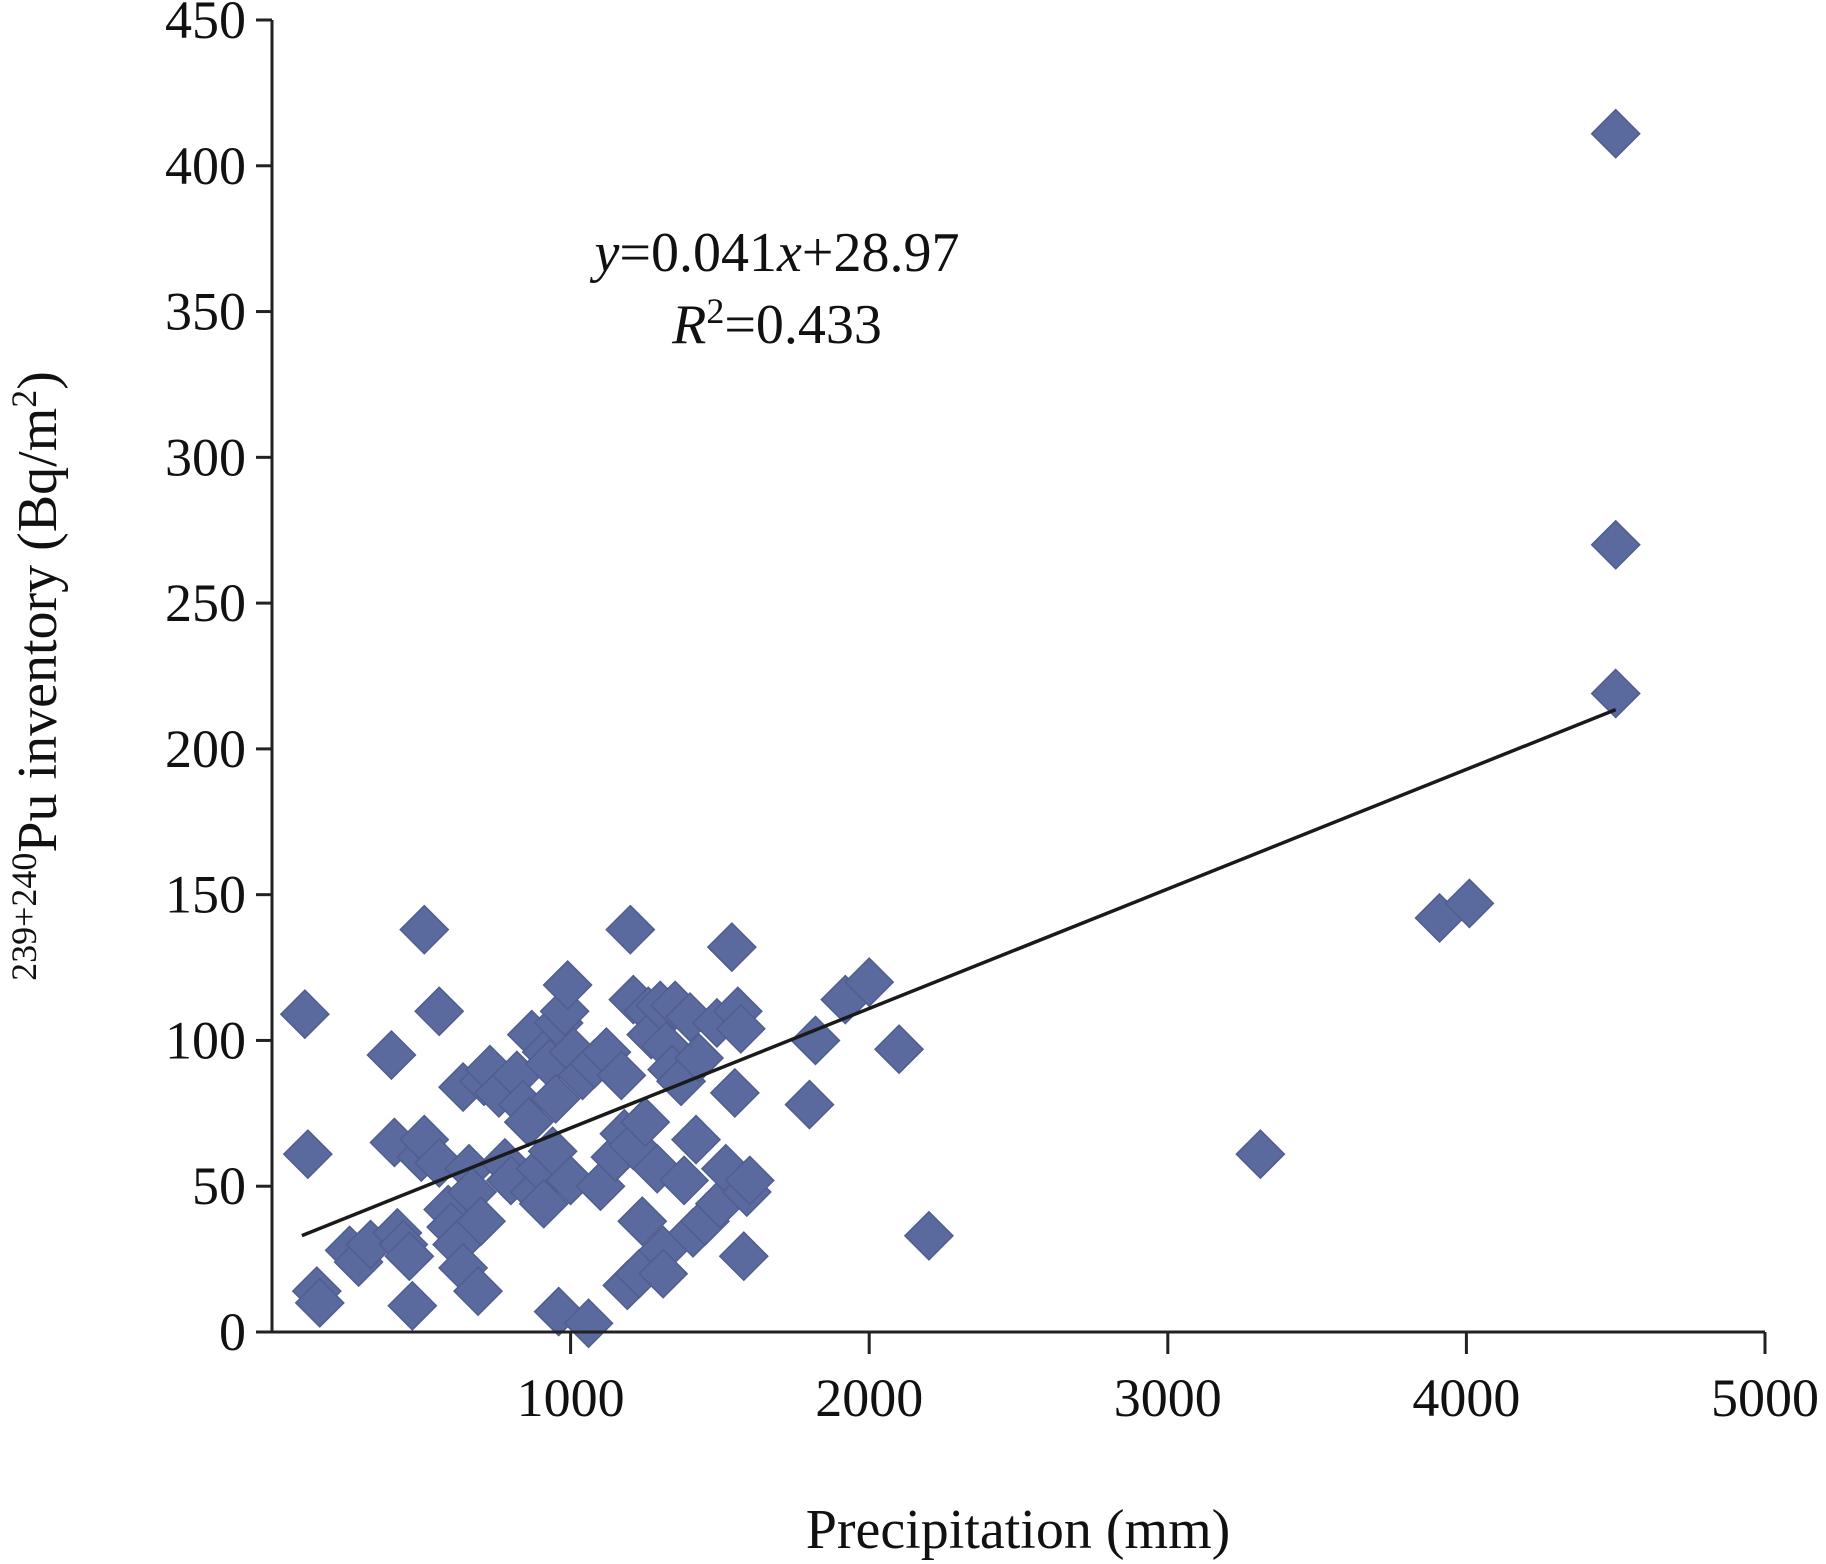 This screenshot has width=1826, height=1564. Describe the element at coordinates (789, 253) in the screenshot. I see `eq-x: x` at that location.